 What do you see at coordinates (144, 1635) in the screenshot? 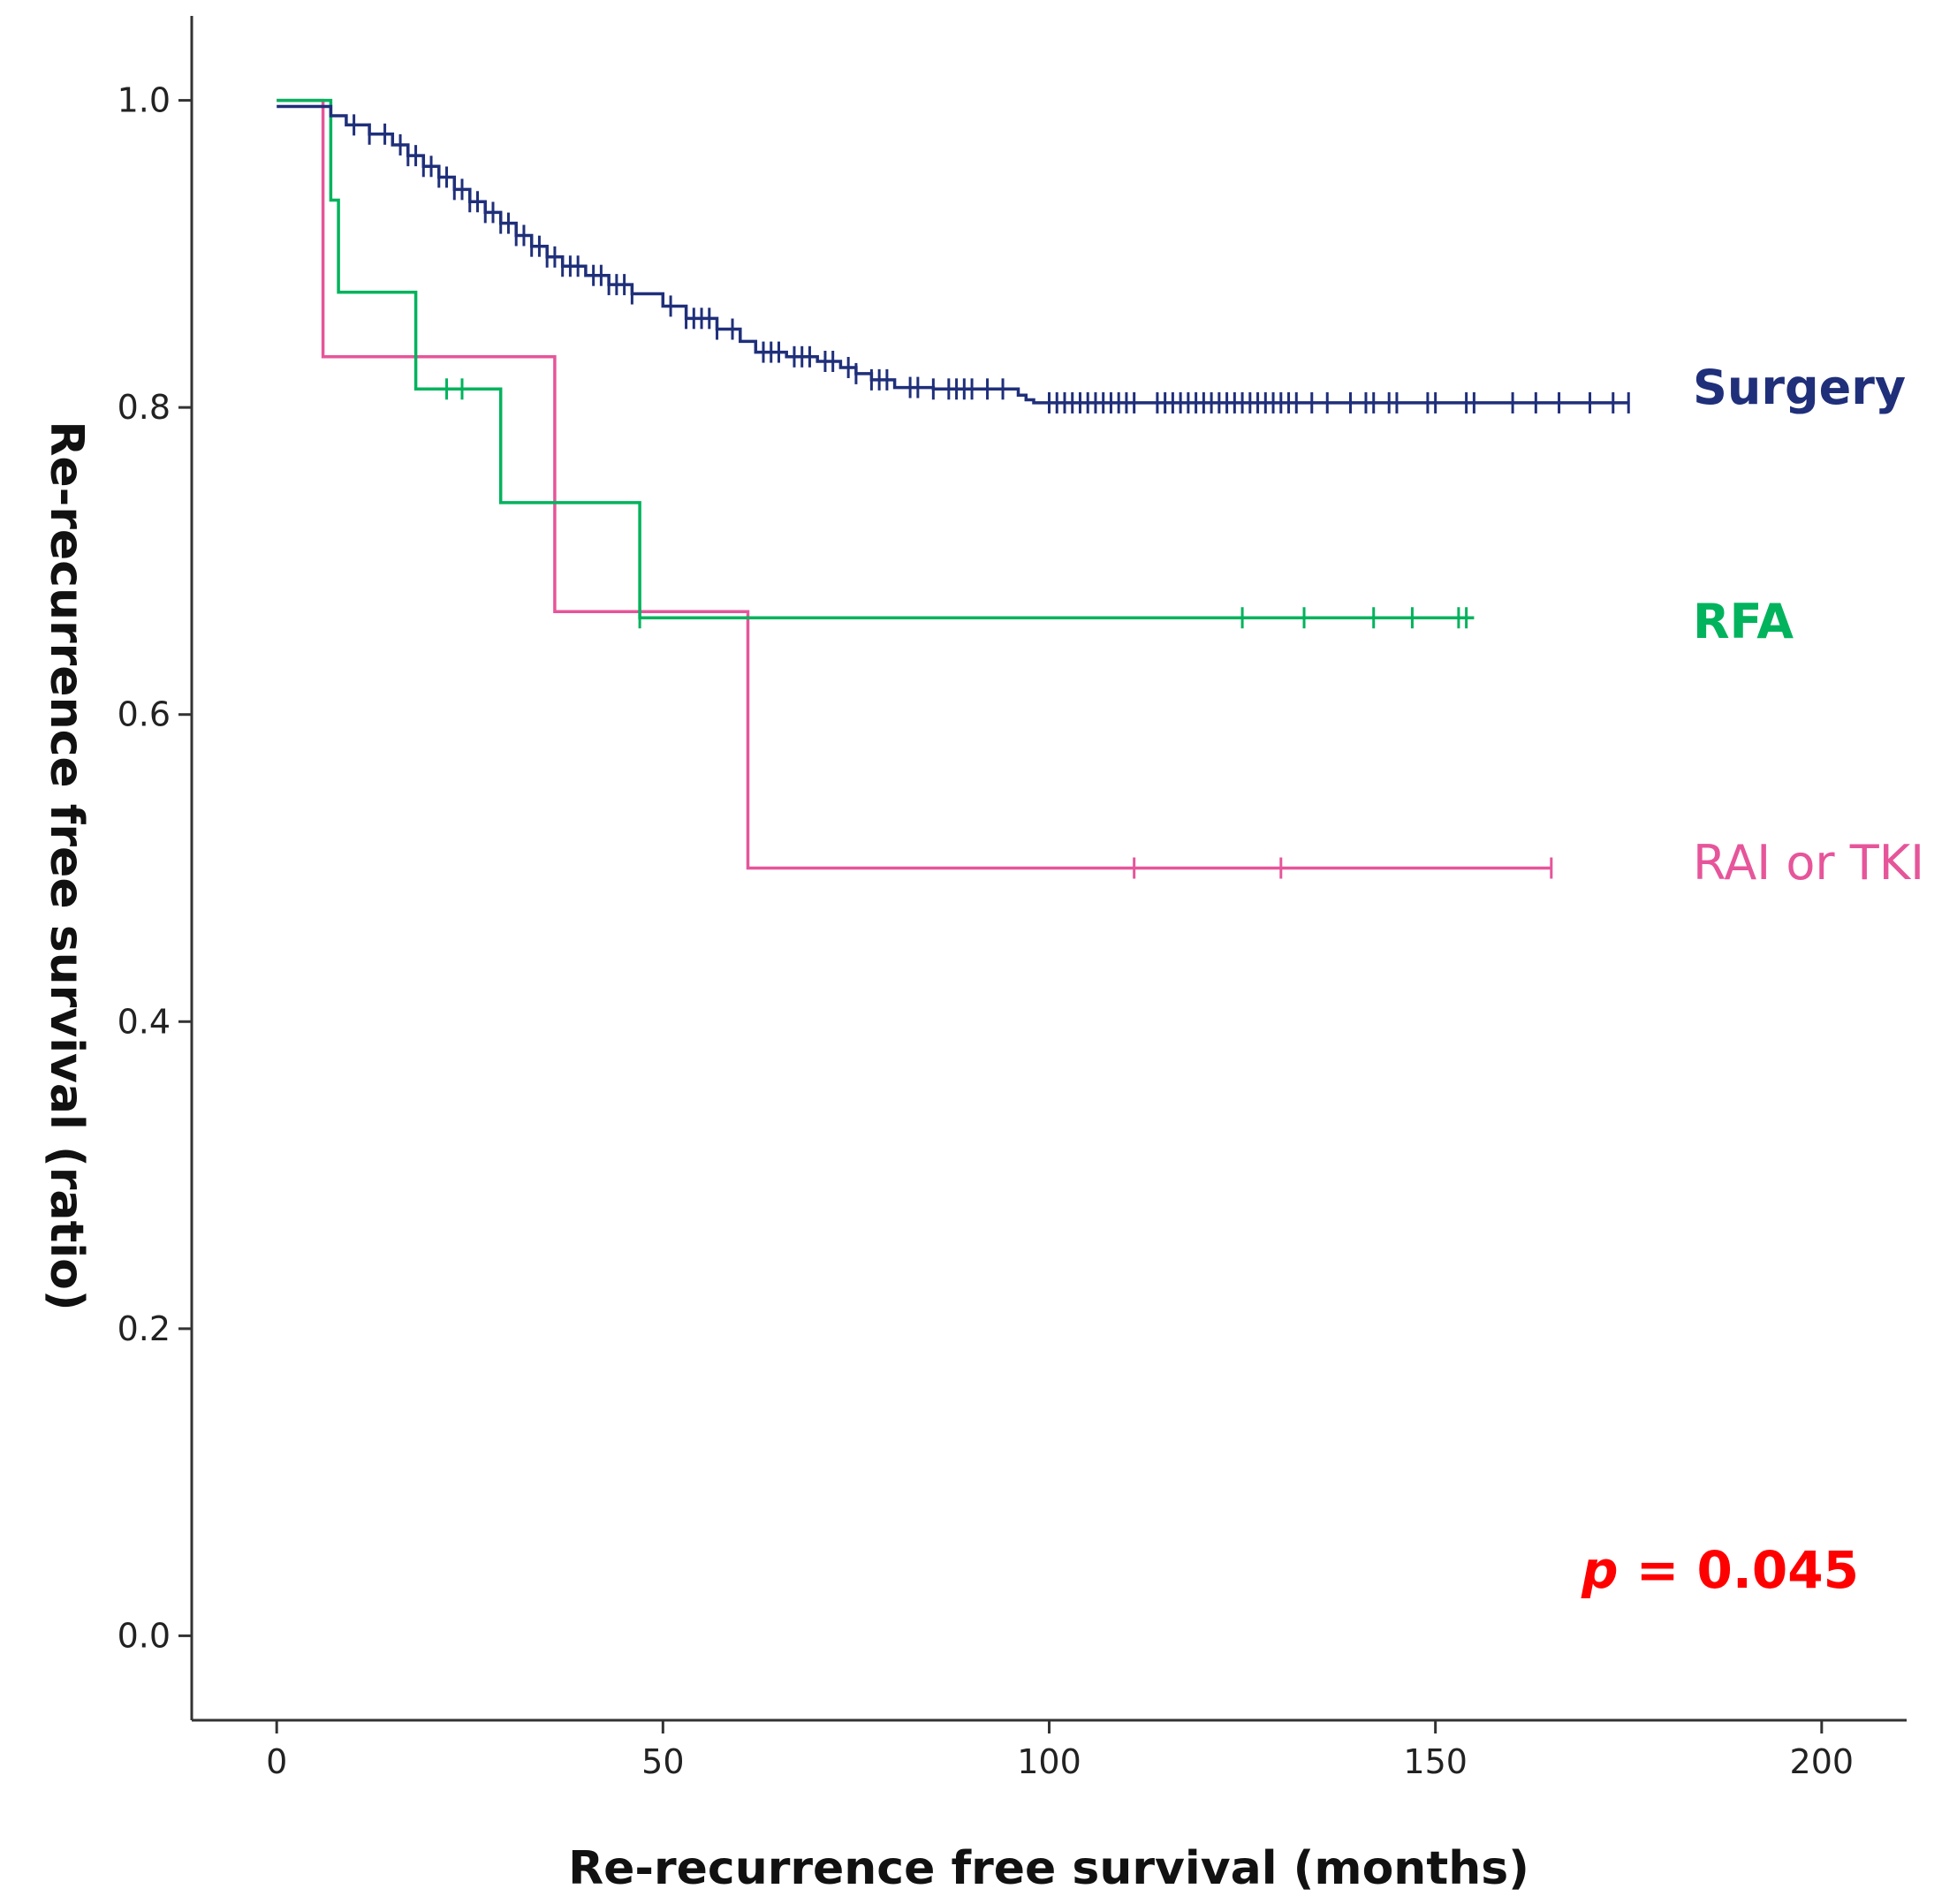
I see `y-tick-label: 0.0` at bounding box center [144, 1635].